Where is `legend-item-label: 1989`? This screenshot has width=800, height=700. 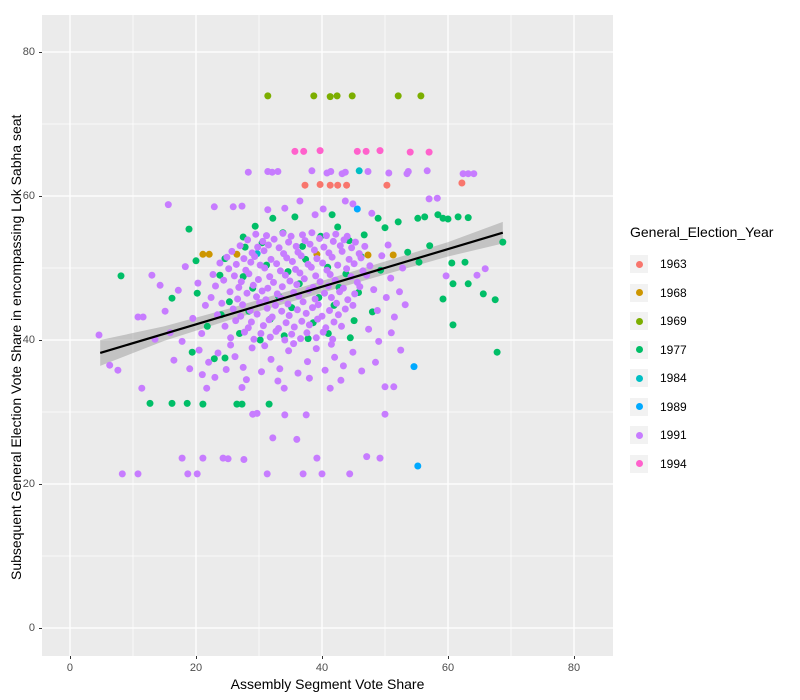 legend-item-label: 1989 is located at coordinates (673, 406).